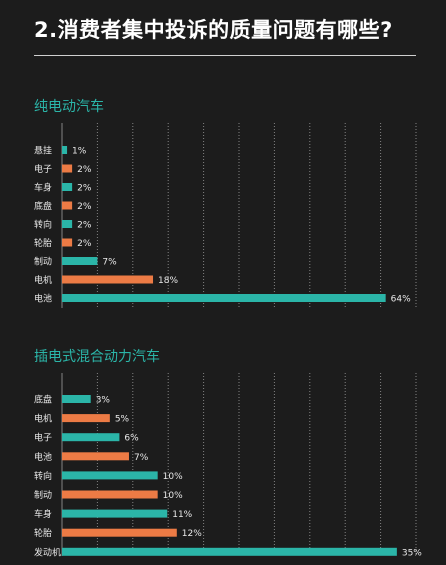 This screenshot has height=565, width=446. What do you see at coordinates (47, 552) in the screenshot?
I see `category-label: 发动机` at bounding box center [47, 552].